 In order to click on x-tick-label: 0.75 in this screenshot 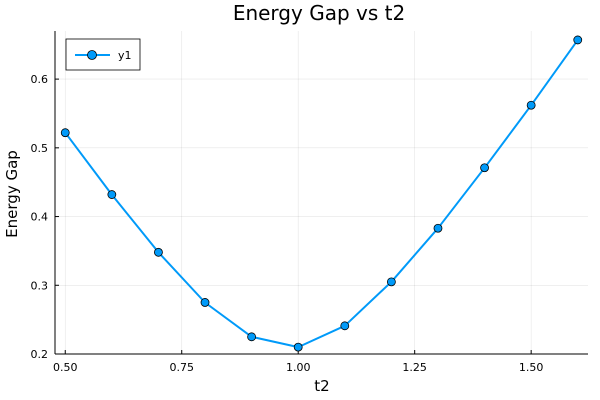, I will do `click(181, 367)`.